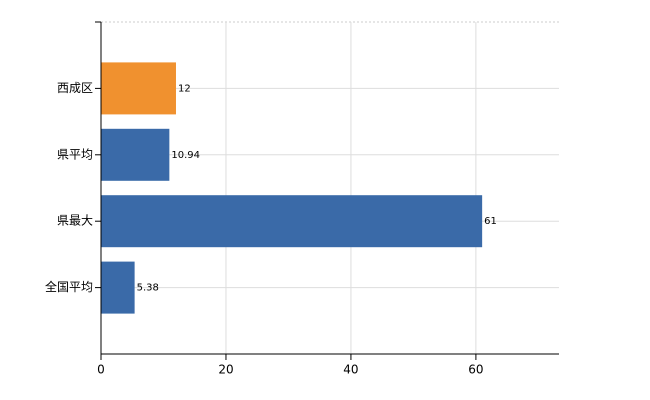 This screenshot has width=650, height=400. I want to click on value-label: 5.38, so click(148, 288).